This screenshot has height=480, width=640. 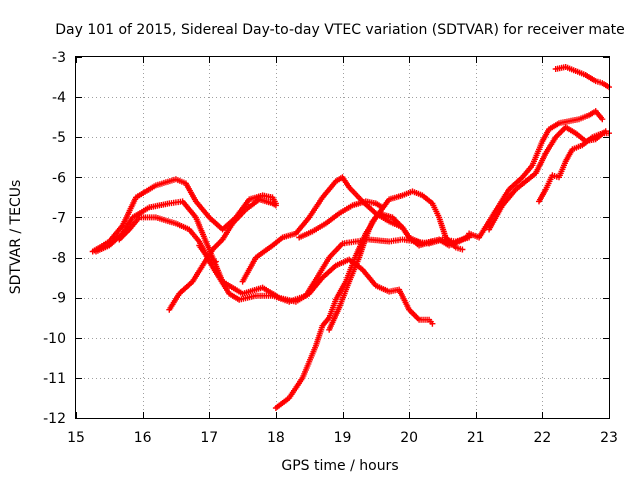 I want to click on y-tick-label: -7, so click(x=59, y=218).